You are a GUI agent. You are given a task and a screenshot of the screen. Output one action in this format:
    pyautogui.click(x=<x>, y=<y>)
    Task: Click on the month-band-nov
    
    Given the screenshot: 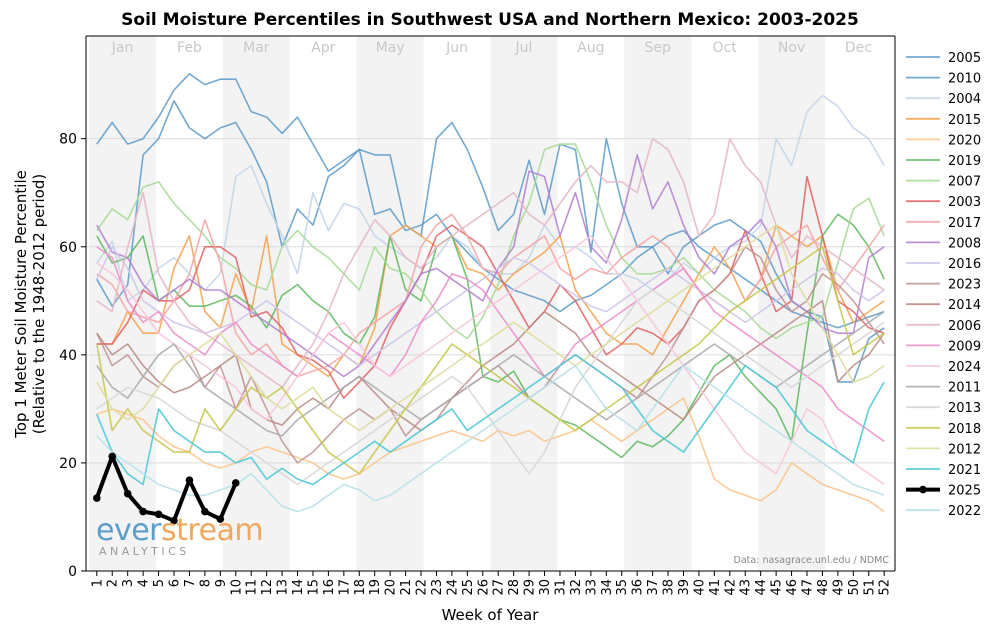 What is the action you would take?
    pyautogui.click(x=792, y=303)
    